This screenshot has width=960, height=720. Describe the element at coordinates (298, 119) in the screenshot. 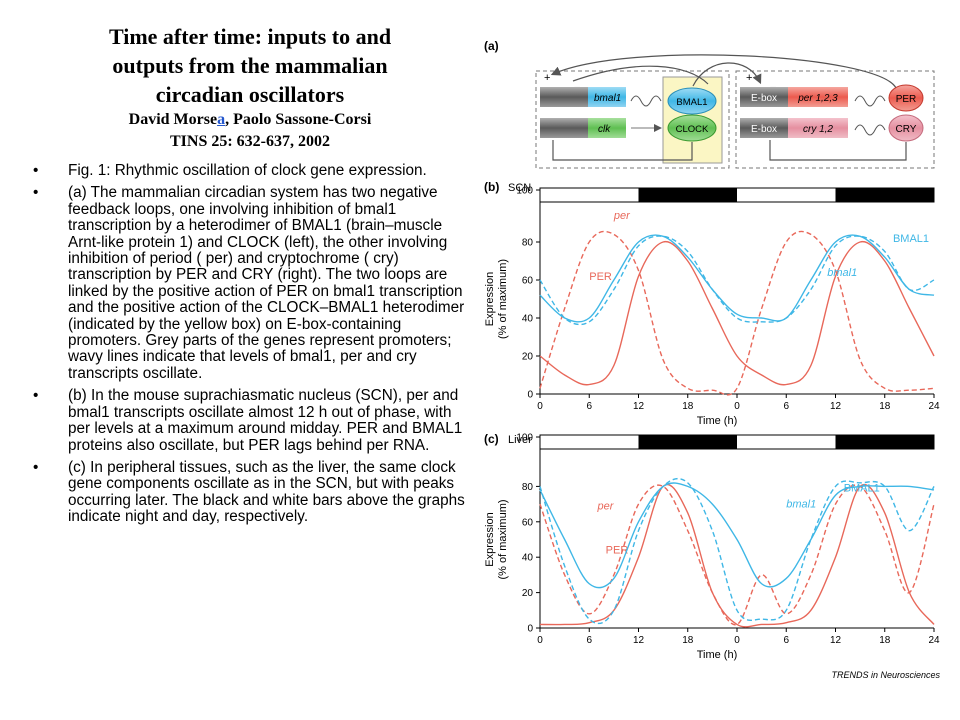

I see `author-rest: , Paolo Sassone-Corsi` at that location.